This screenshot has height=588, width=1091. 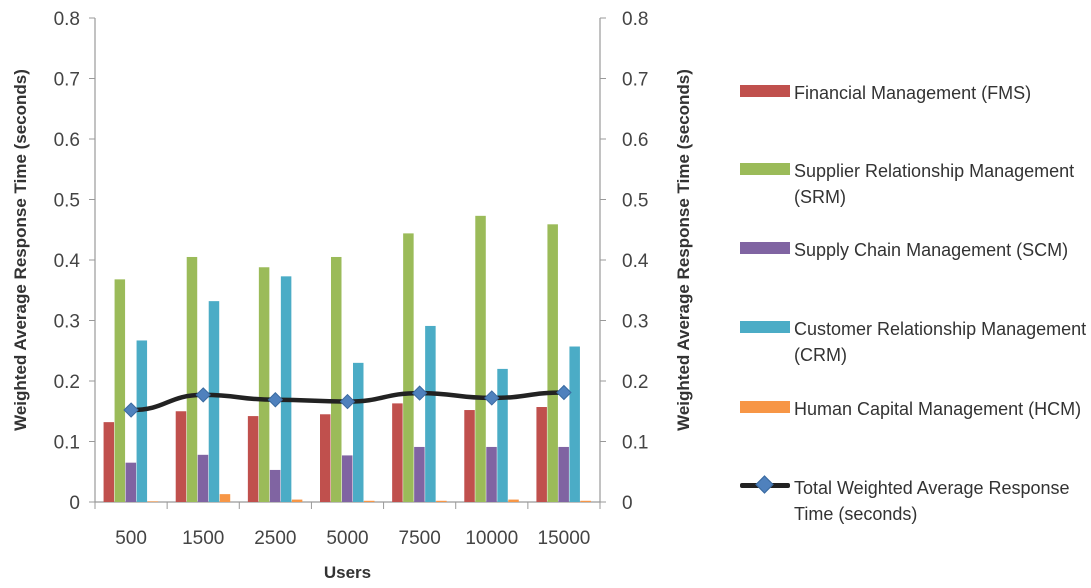 What do you see at coordinates (635, 261) in the screenshot?
I see `y-tick-label-right: 0.4` at bounding box center [635, 261].